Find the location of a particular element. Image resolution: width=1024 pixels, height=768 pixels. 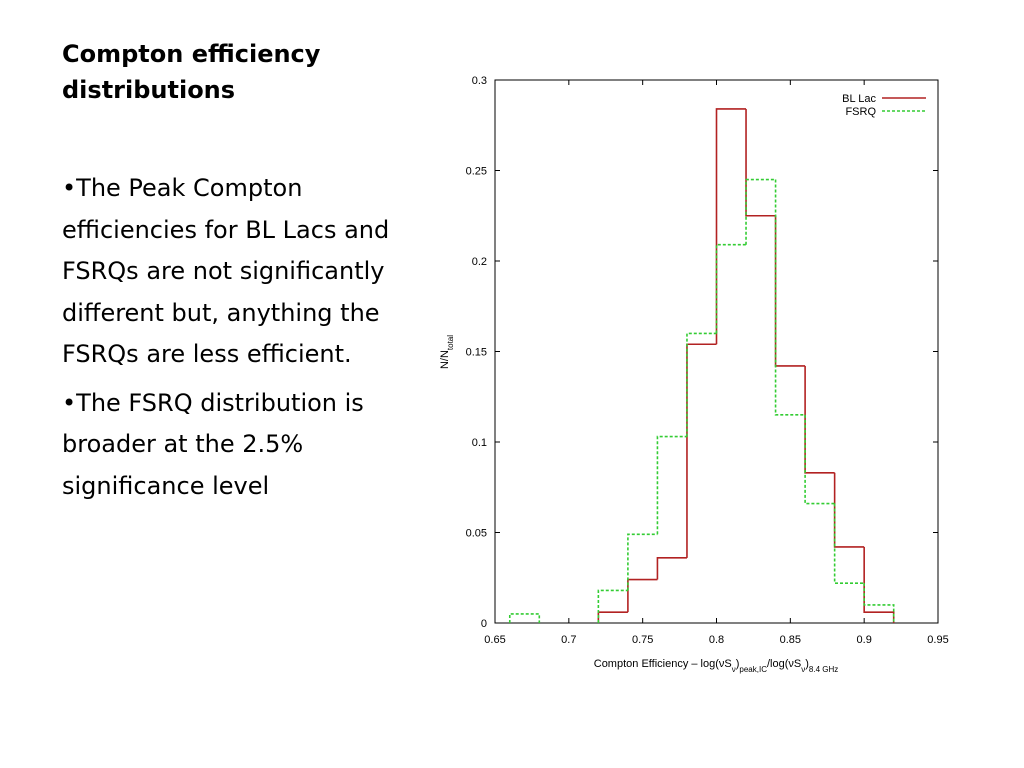

y-tick-label: 0.05 is located at coordinates (476, 534).